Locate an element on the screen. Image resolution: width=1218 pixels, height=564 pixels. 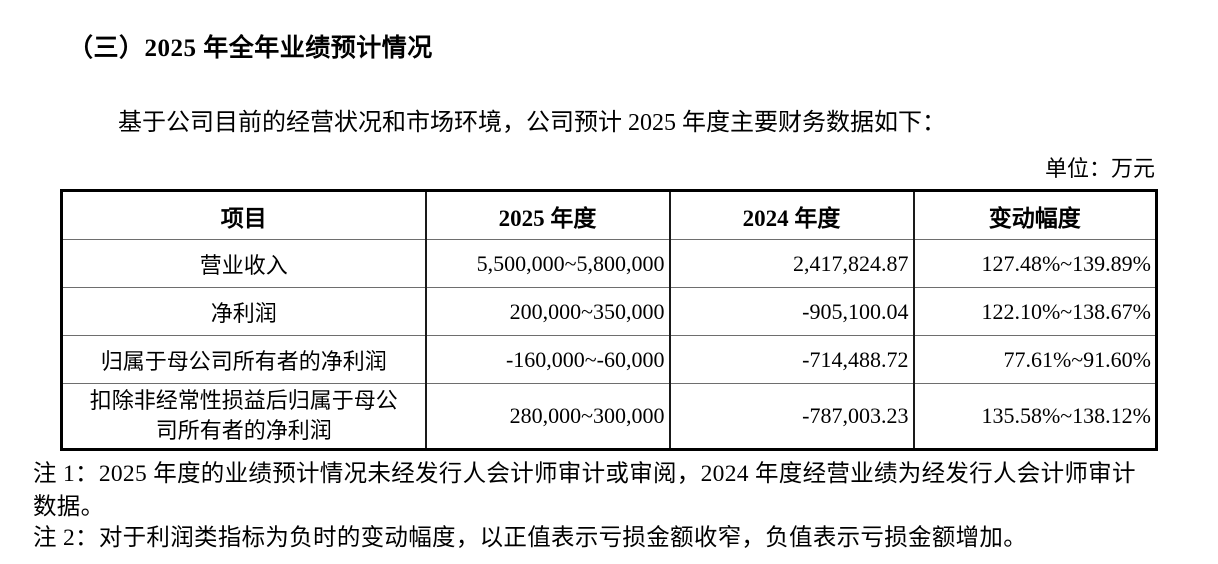
cell-item: 扣除非经常性损益后归属于母公司所有者的净利润 is located at coordinates (243, 416).